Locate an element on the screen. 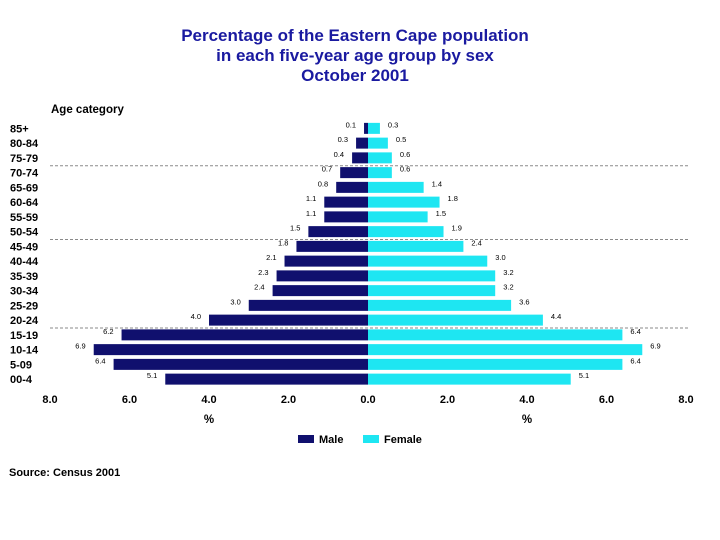 Image resolution: width=720 pixels, height=540 pixels. x-tick-7: 6.0 is located at coordinates (606, 400).